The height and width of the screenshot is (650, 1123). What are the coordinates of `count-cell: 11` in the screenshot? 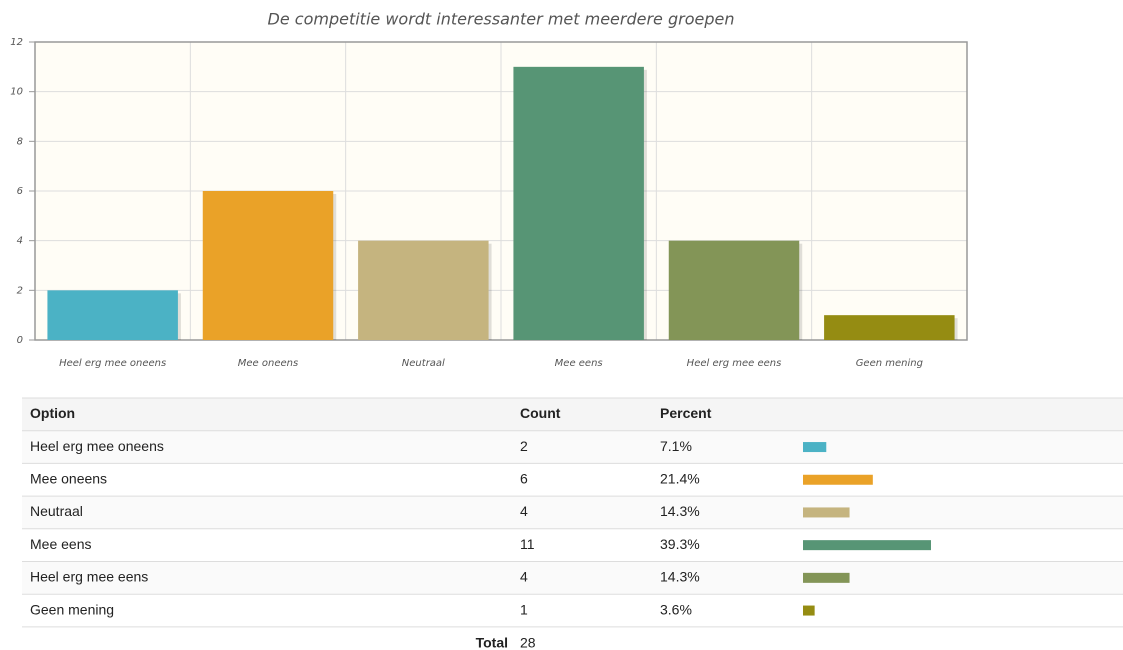 It's located at (527, 544).